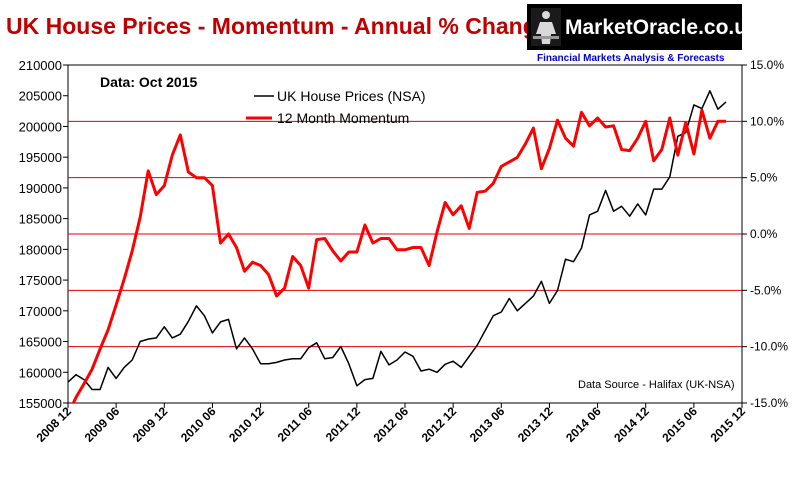 The width and height of the screenshot is (800, 482). What do you see at coordinates (662, 27) in the screenshot?
I see `logo-text: MarketOracle.co.uk` at bounding box center [662, 27].